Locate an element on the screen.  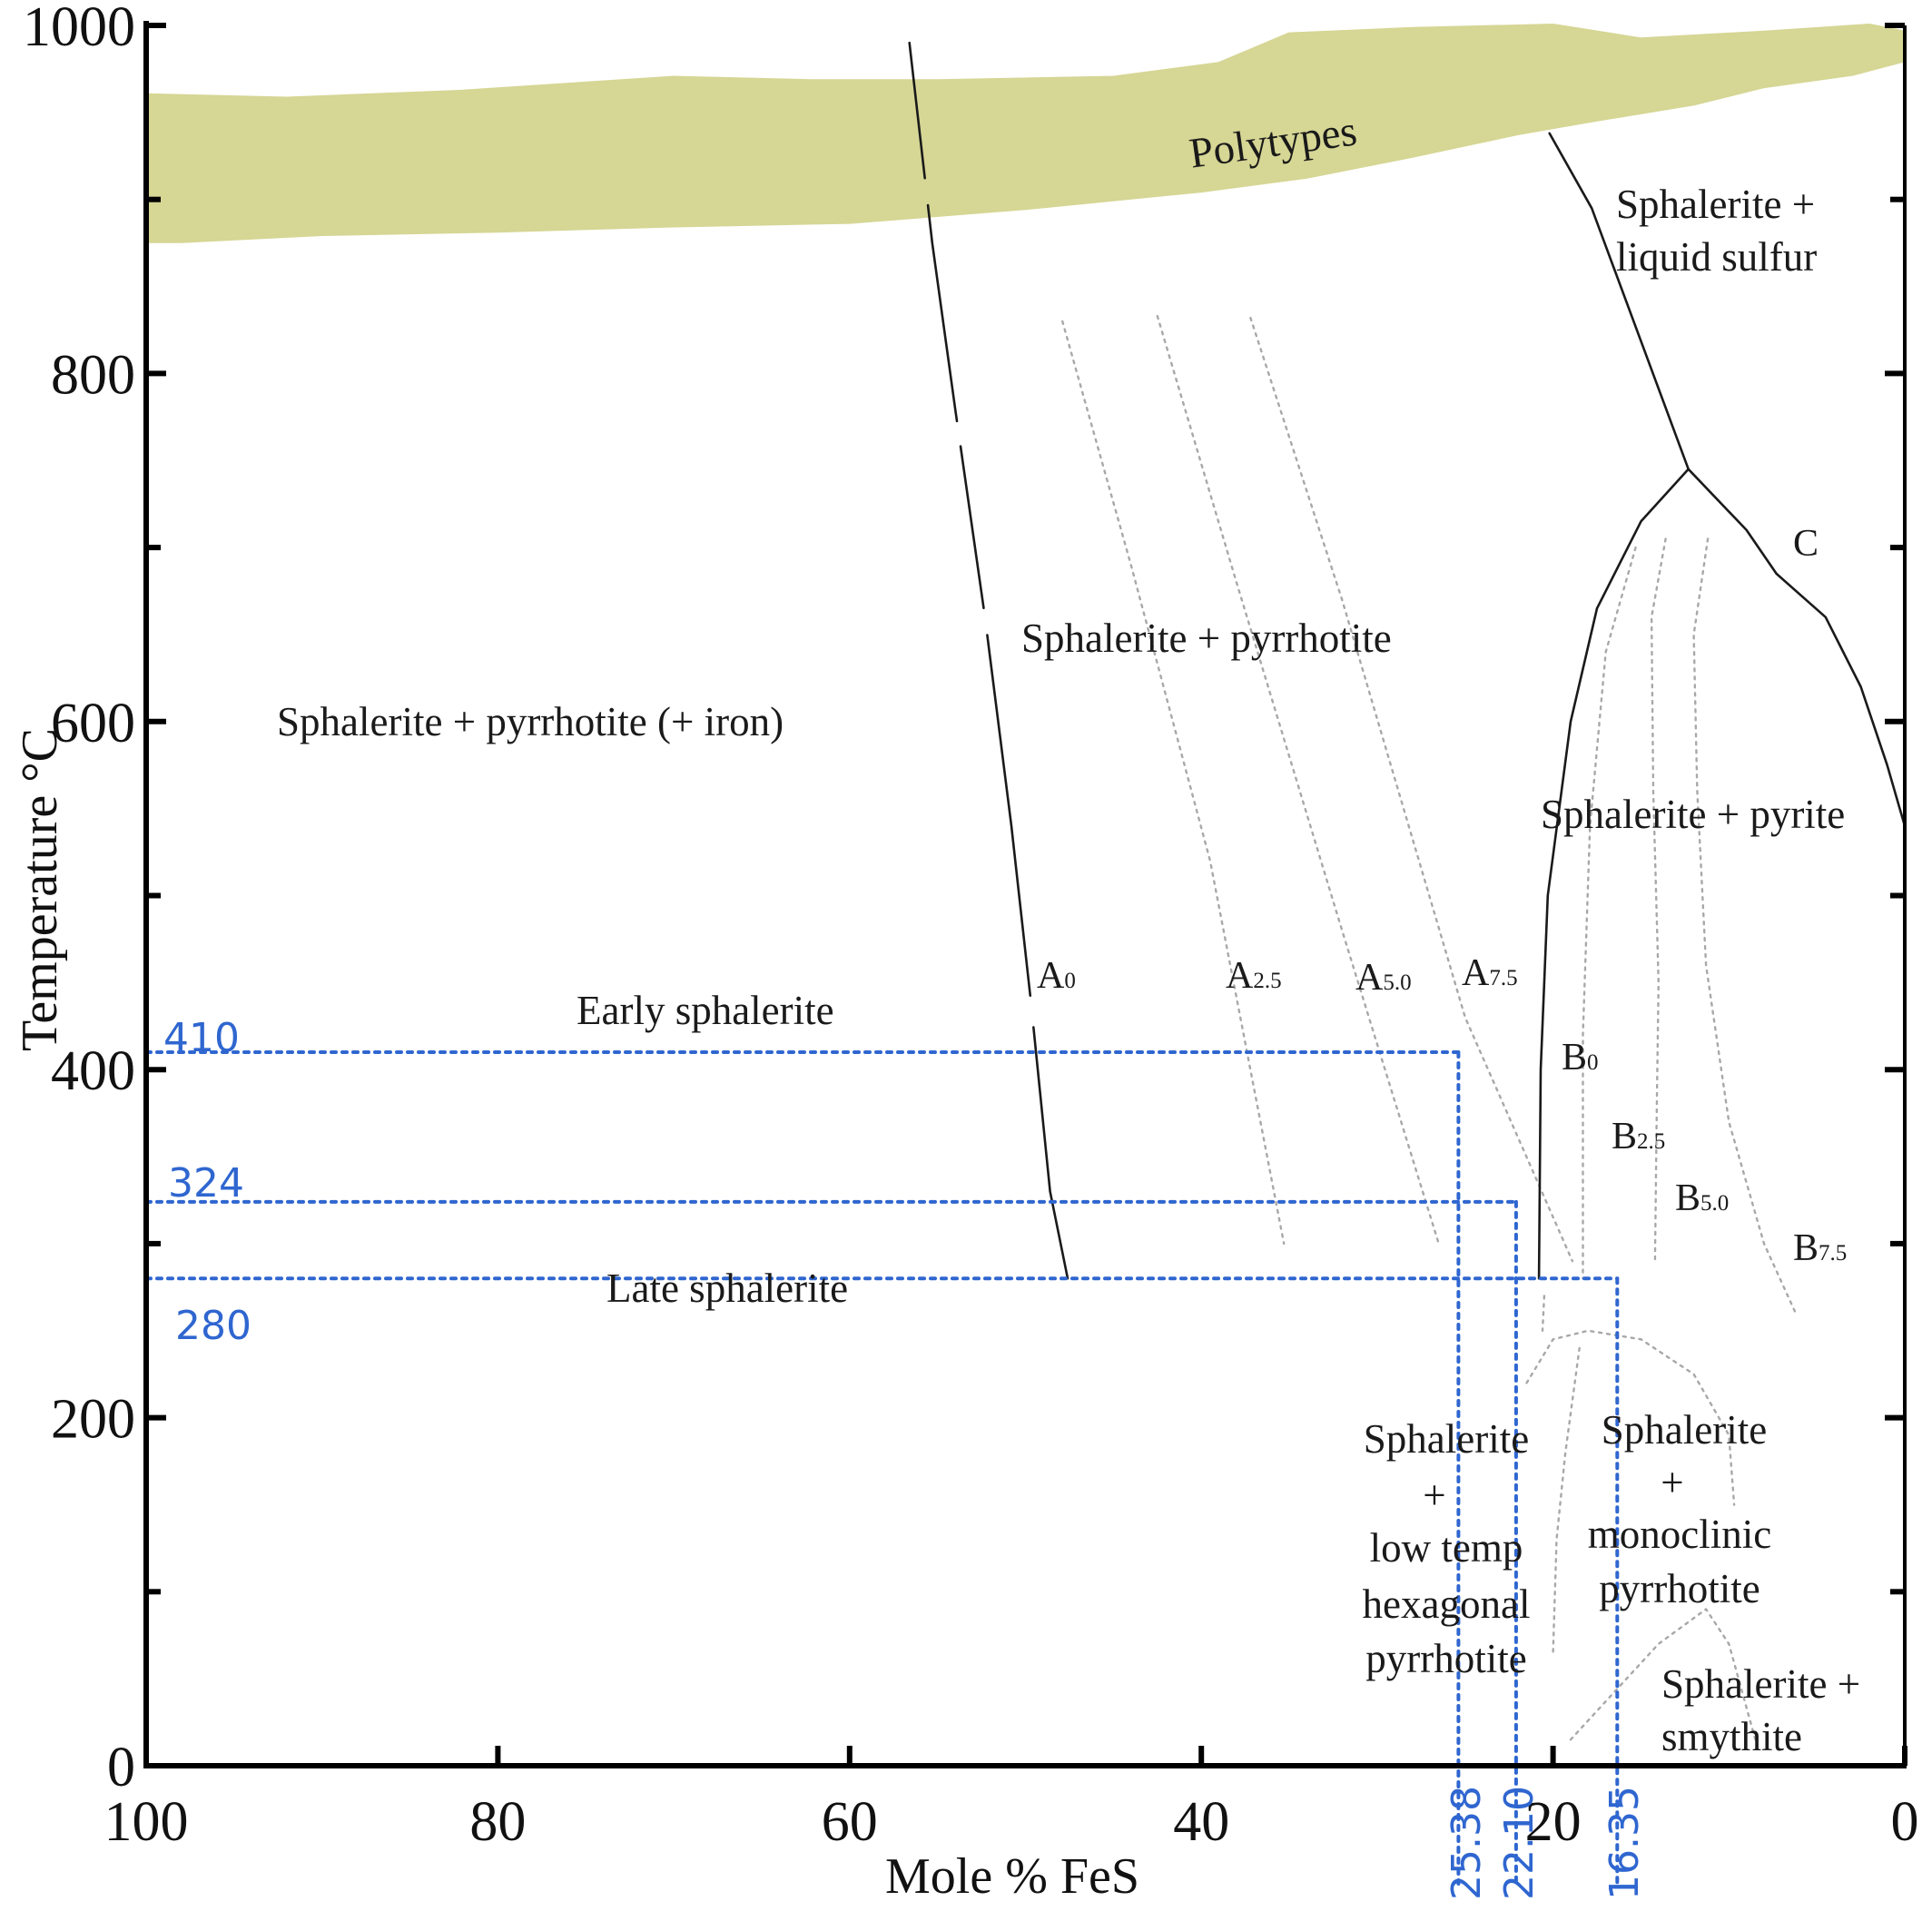
polytypes-band-layer is located at coordinates (1025, 133).